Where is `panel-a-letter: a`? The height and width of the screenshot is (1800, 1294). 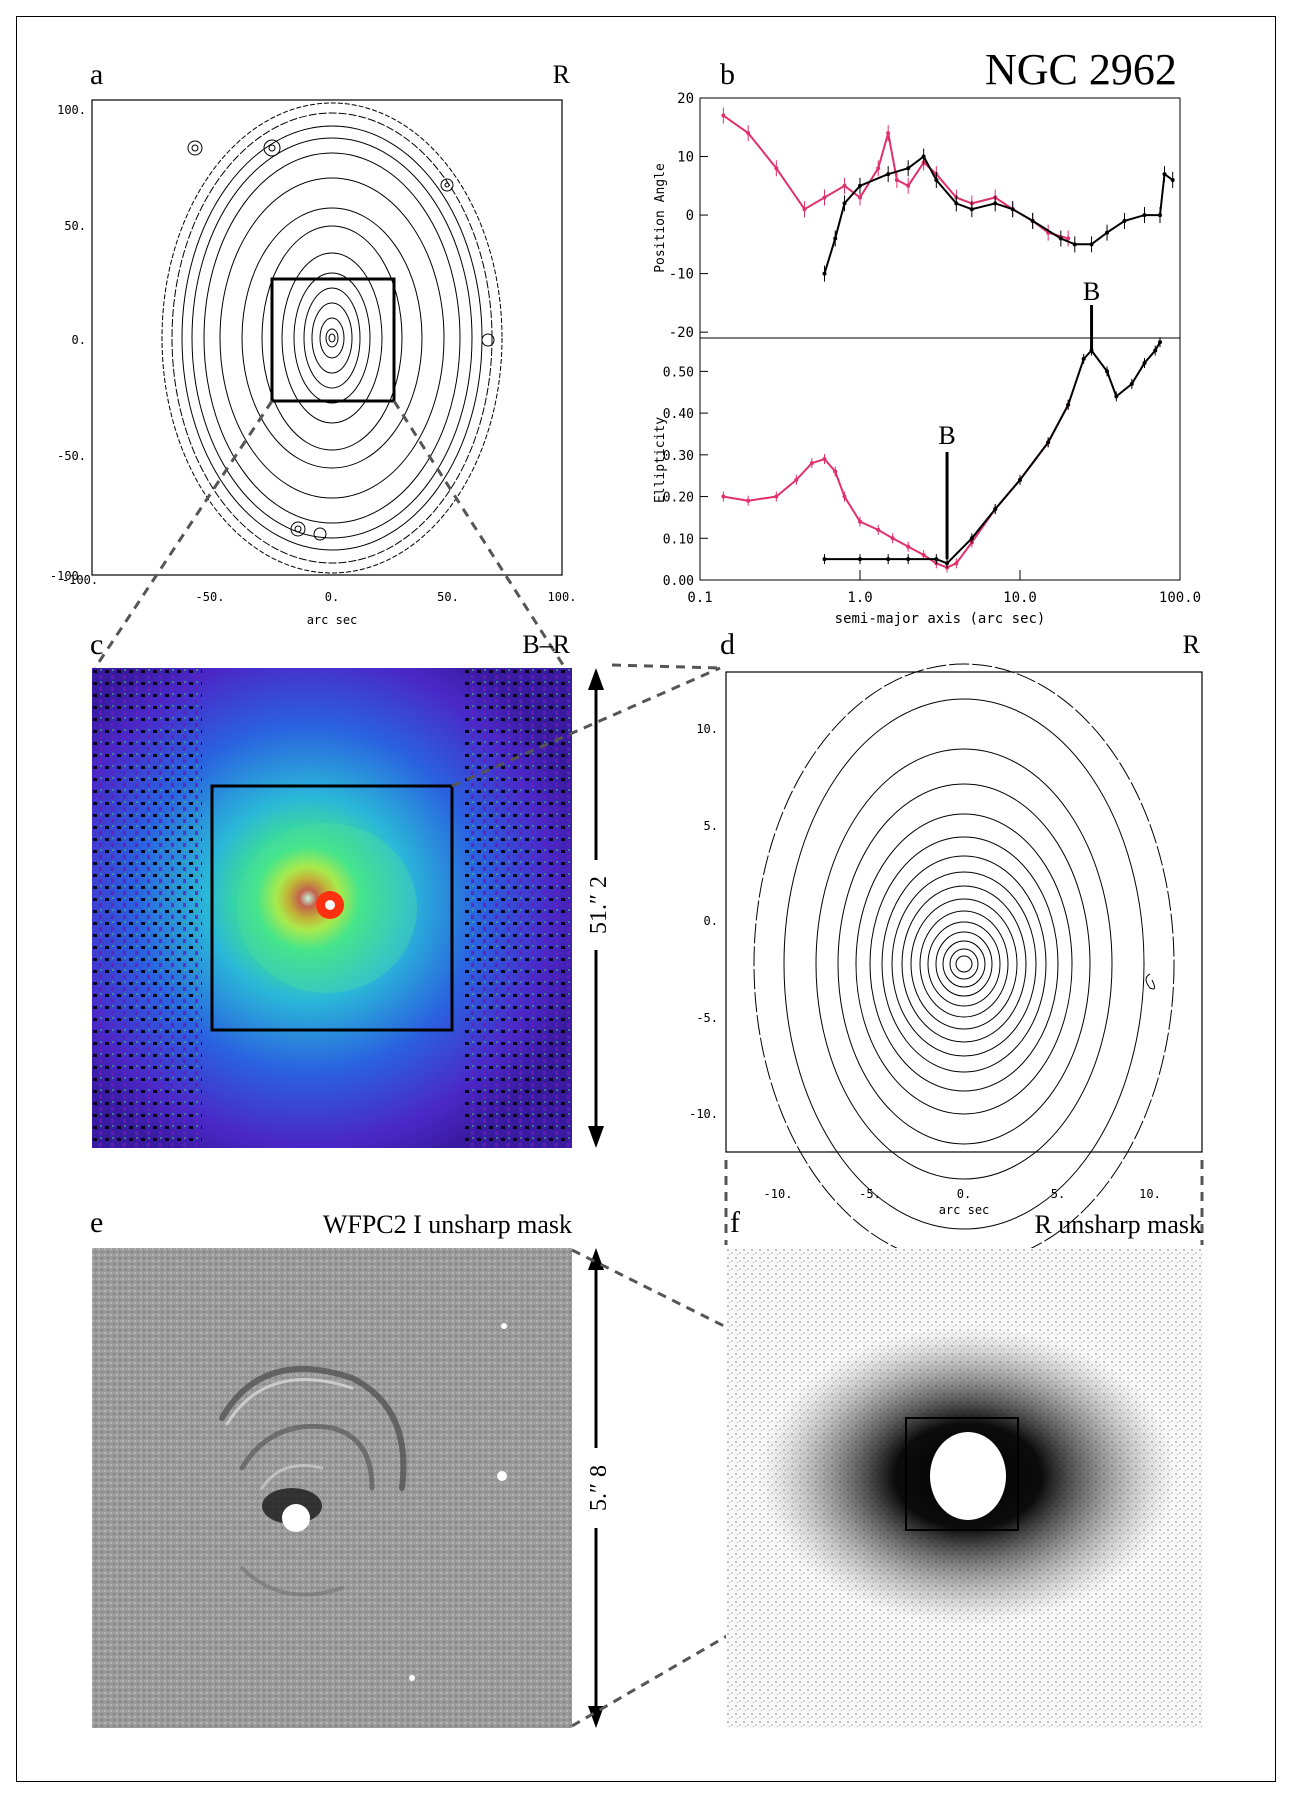 panel-a-letter: a is located at coordinates (97, 74).